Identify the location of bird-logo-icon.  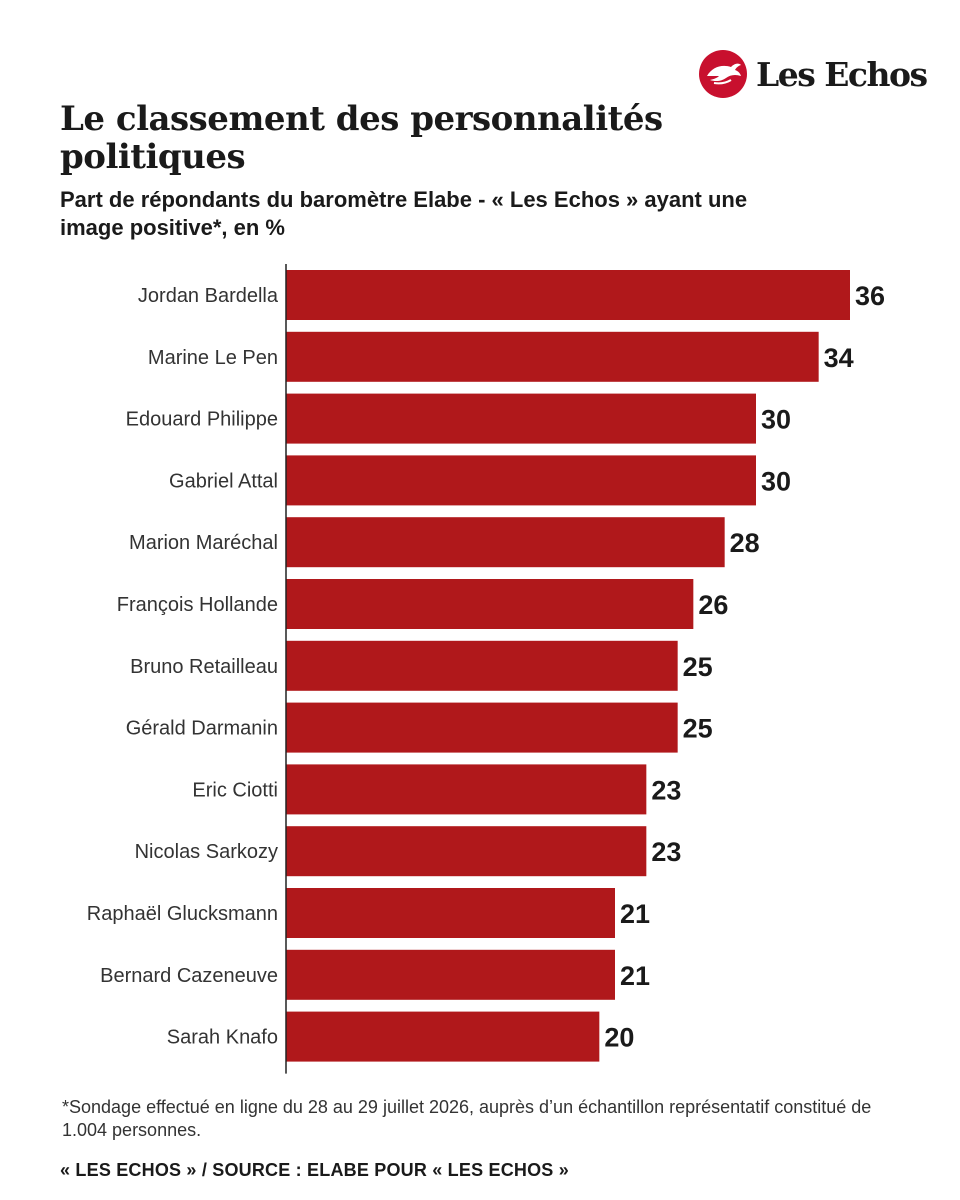
(723, 74).